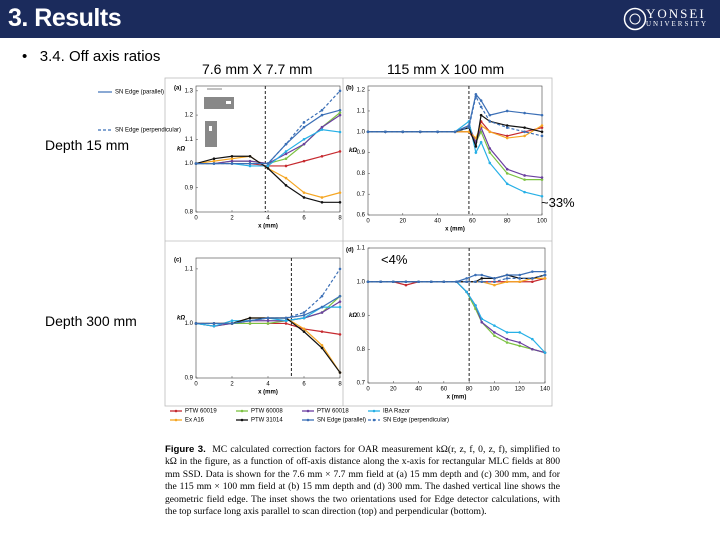 This screenshot has height=540, width=720. What do you see at coordinates (396, 412) in the screenshot?
I see `legend-label: IBA Razor` at bounding box center [396, 412].